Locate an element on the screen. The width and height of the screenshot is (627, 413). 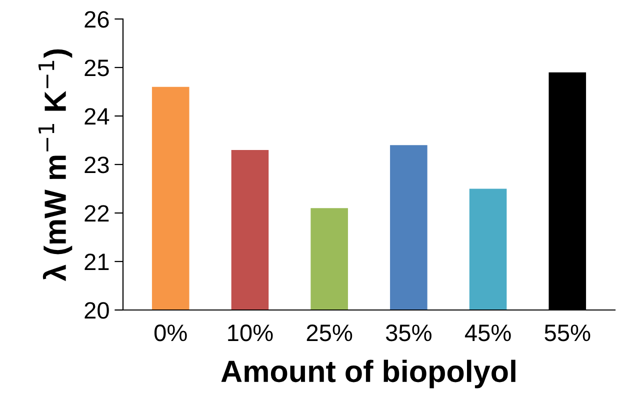
y-tick-label: 22 is located at coordinates (96, 213).